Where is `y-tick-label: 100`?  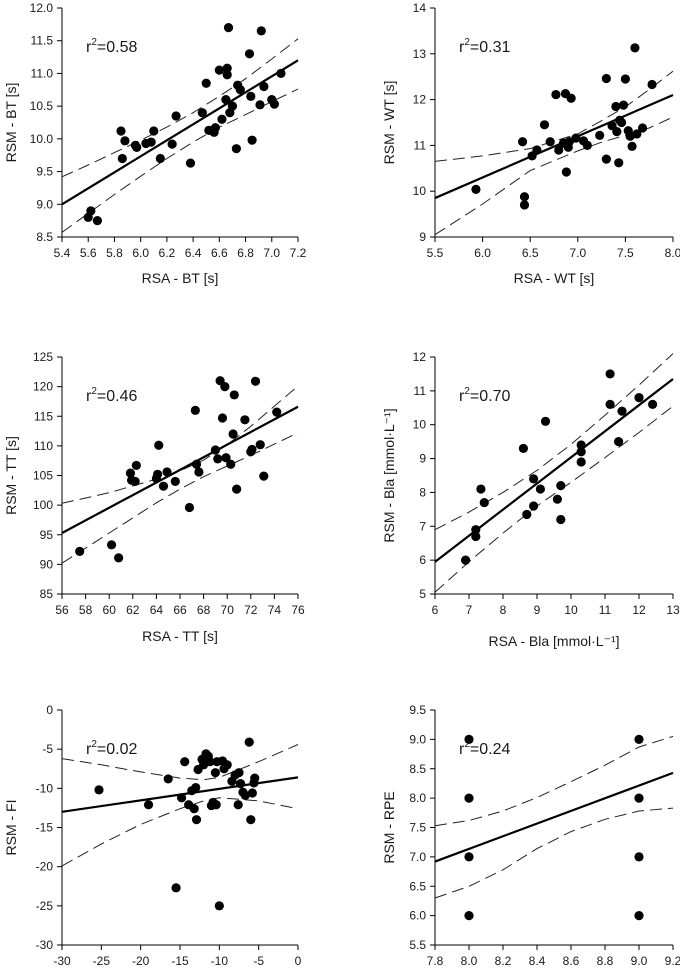 y-tick-label: 100 is located at coordinates (43, 505).